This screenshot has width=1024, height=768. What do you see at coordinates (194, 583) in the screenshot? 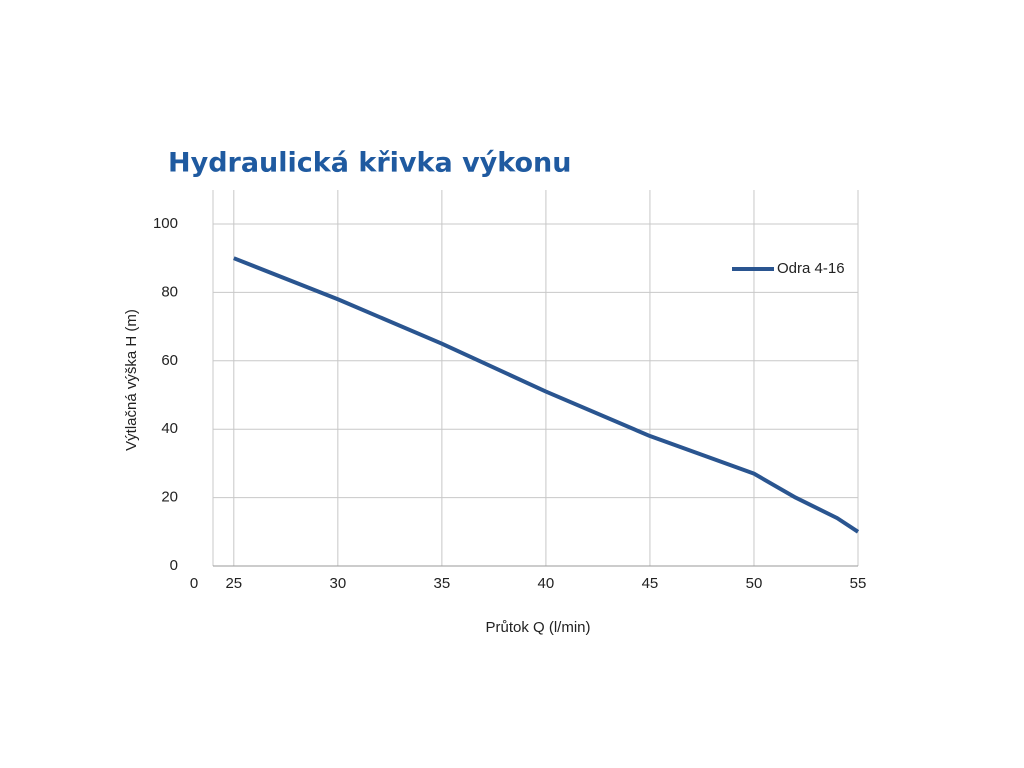
I see `x-tick-label: 0` at bounding box center [194, 583].